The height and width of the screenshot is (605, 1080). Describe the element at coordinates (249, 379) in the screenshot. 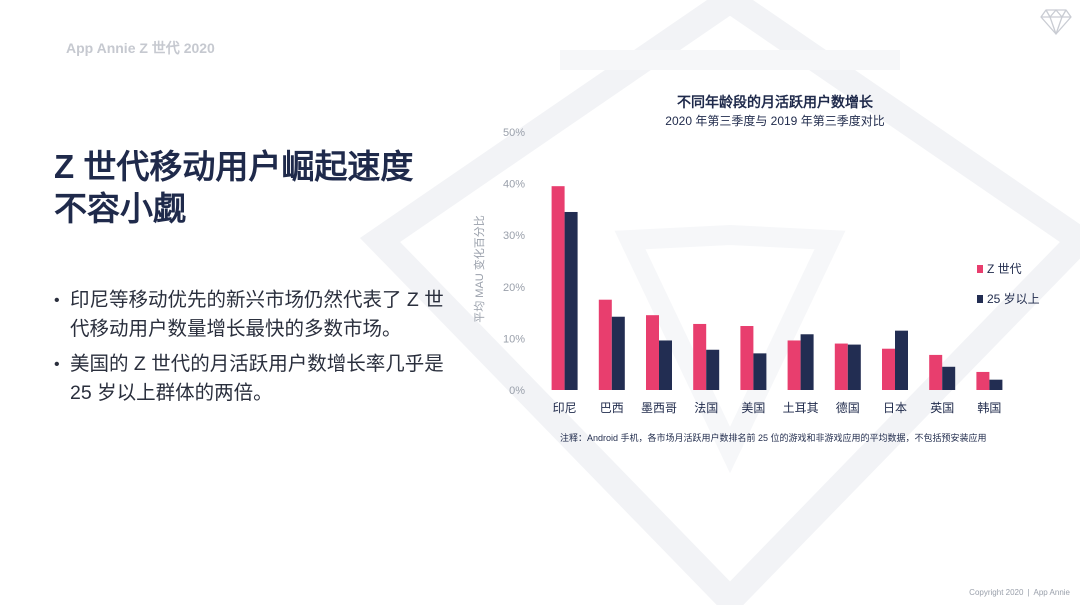

I see `bullet-item: 美国的 Z 世代的月活跃用户数增长率几乎是 25 岁以上群体的两倍。` at that location.